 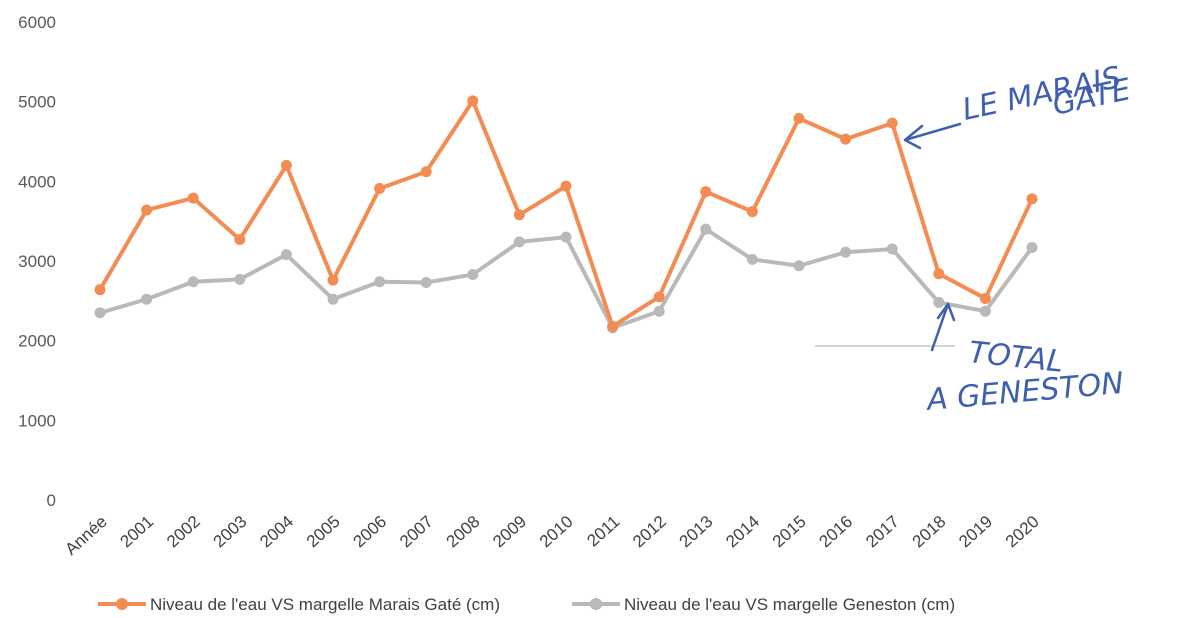 What do you see at coordinates (943, 327) in the screenshot?
I see `annotation-arrow-geneston` at bounding box center [943, 327].